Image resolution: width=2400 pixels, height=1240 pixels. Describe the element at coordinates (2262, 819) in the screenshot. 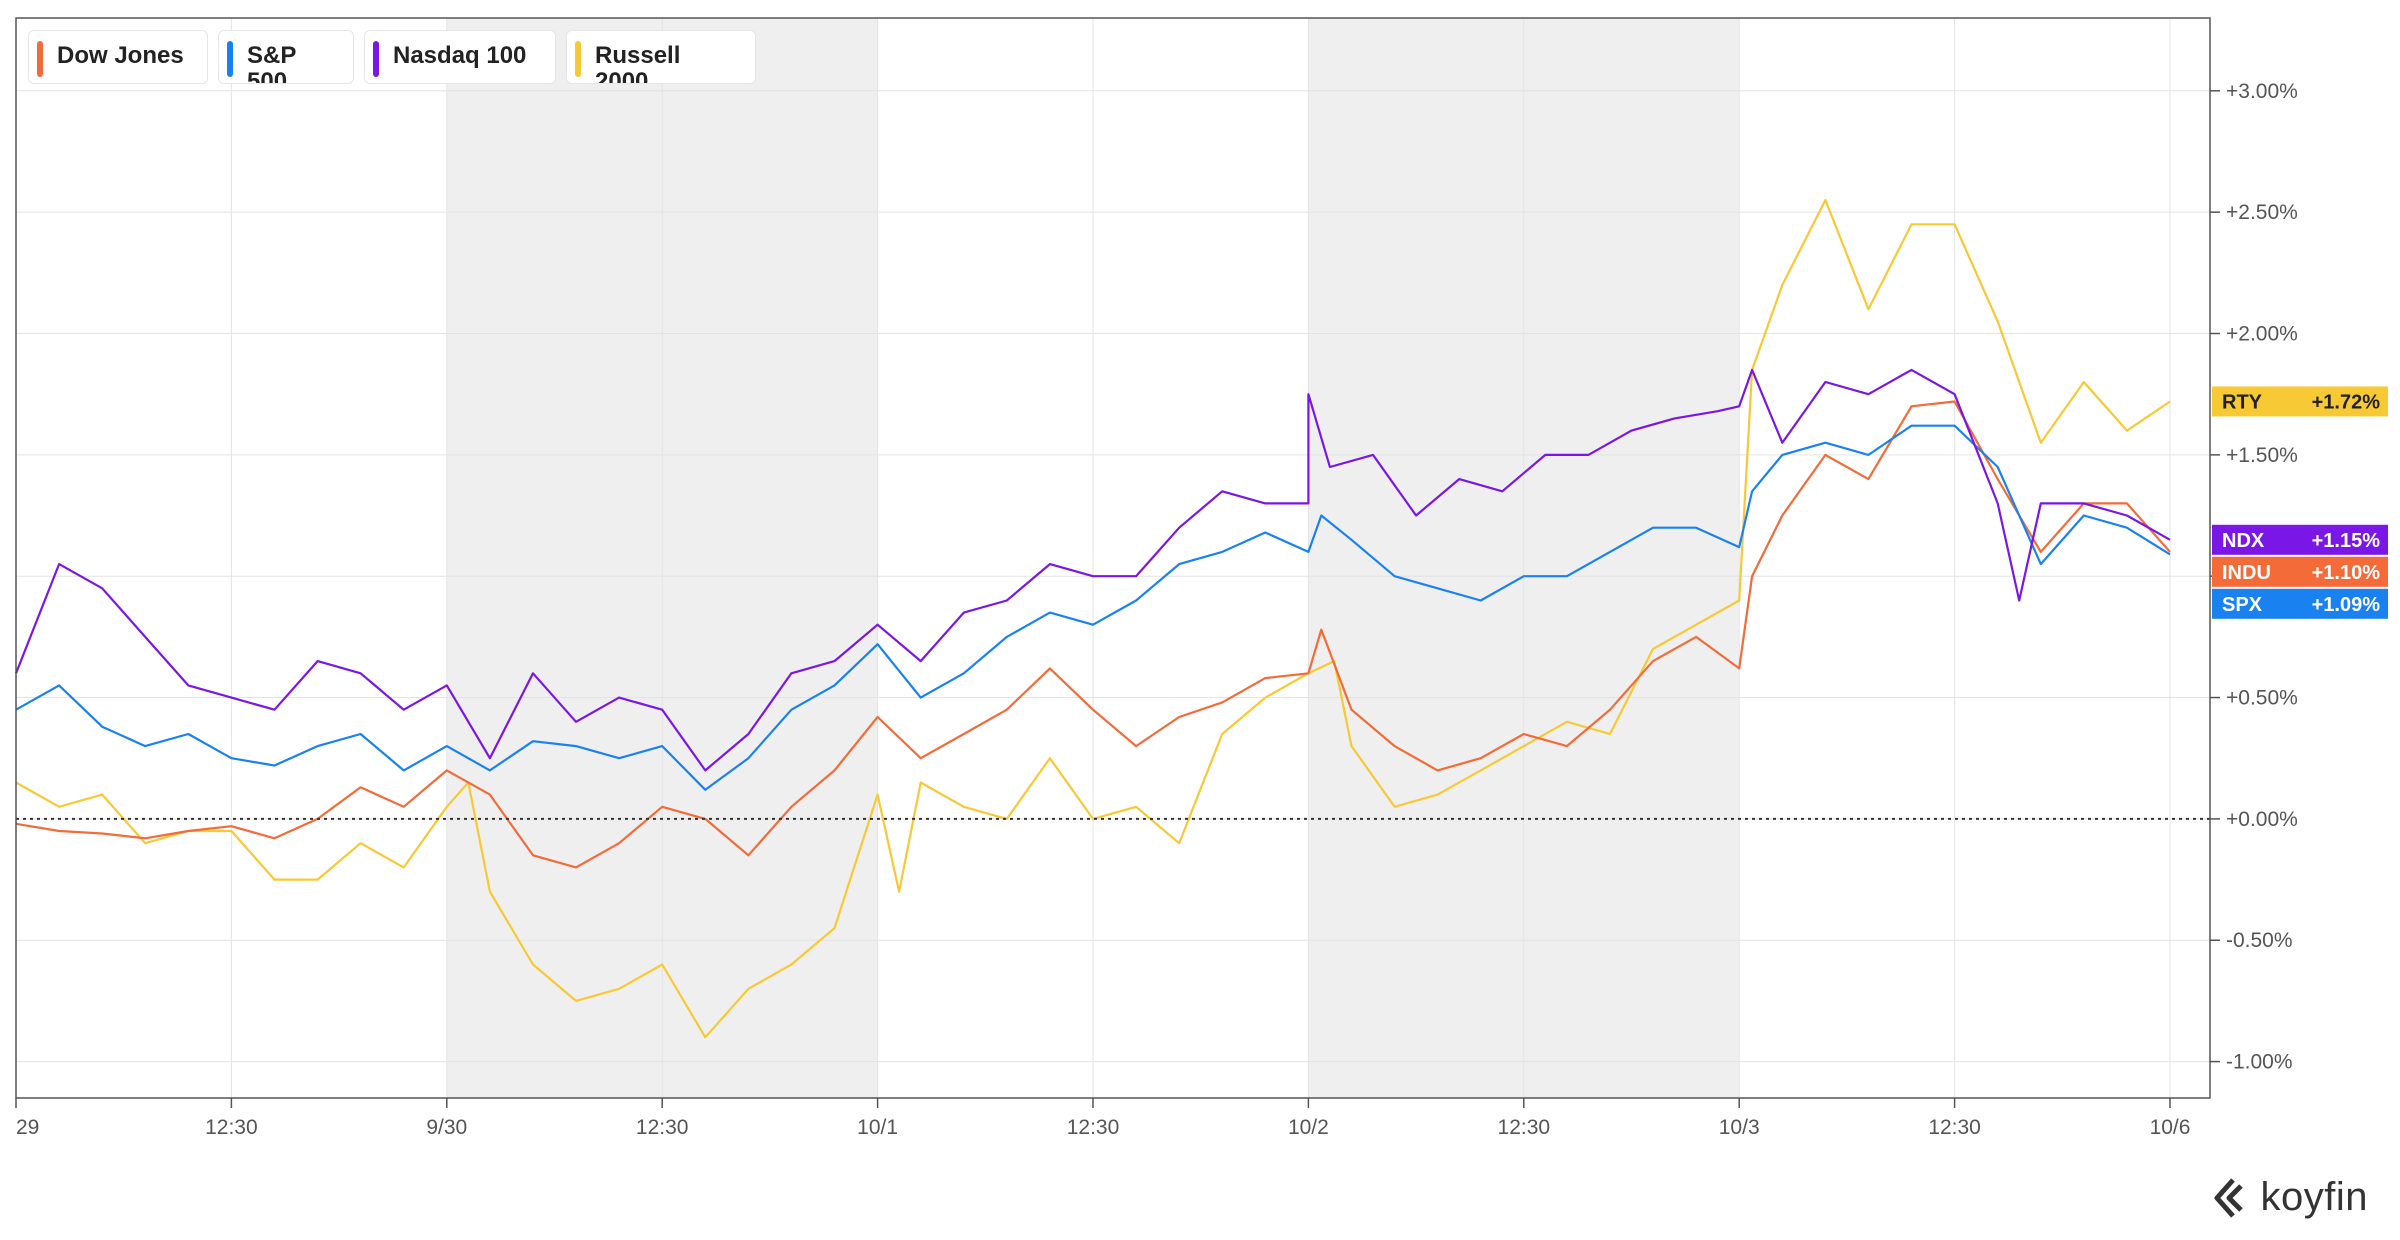

I see `y-tick-label: +0.00%` at that location.